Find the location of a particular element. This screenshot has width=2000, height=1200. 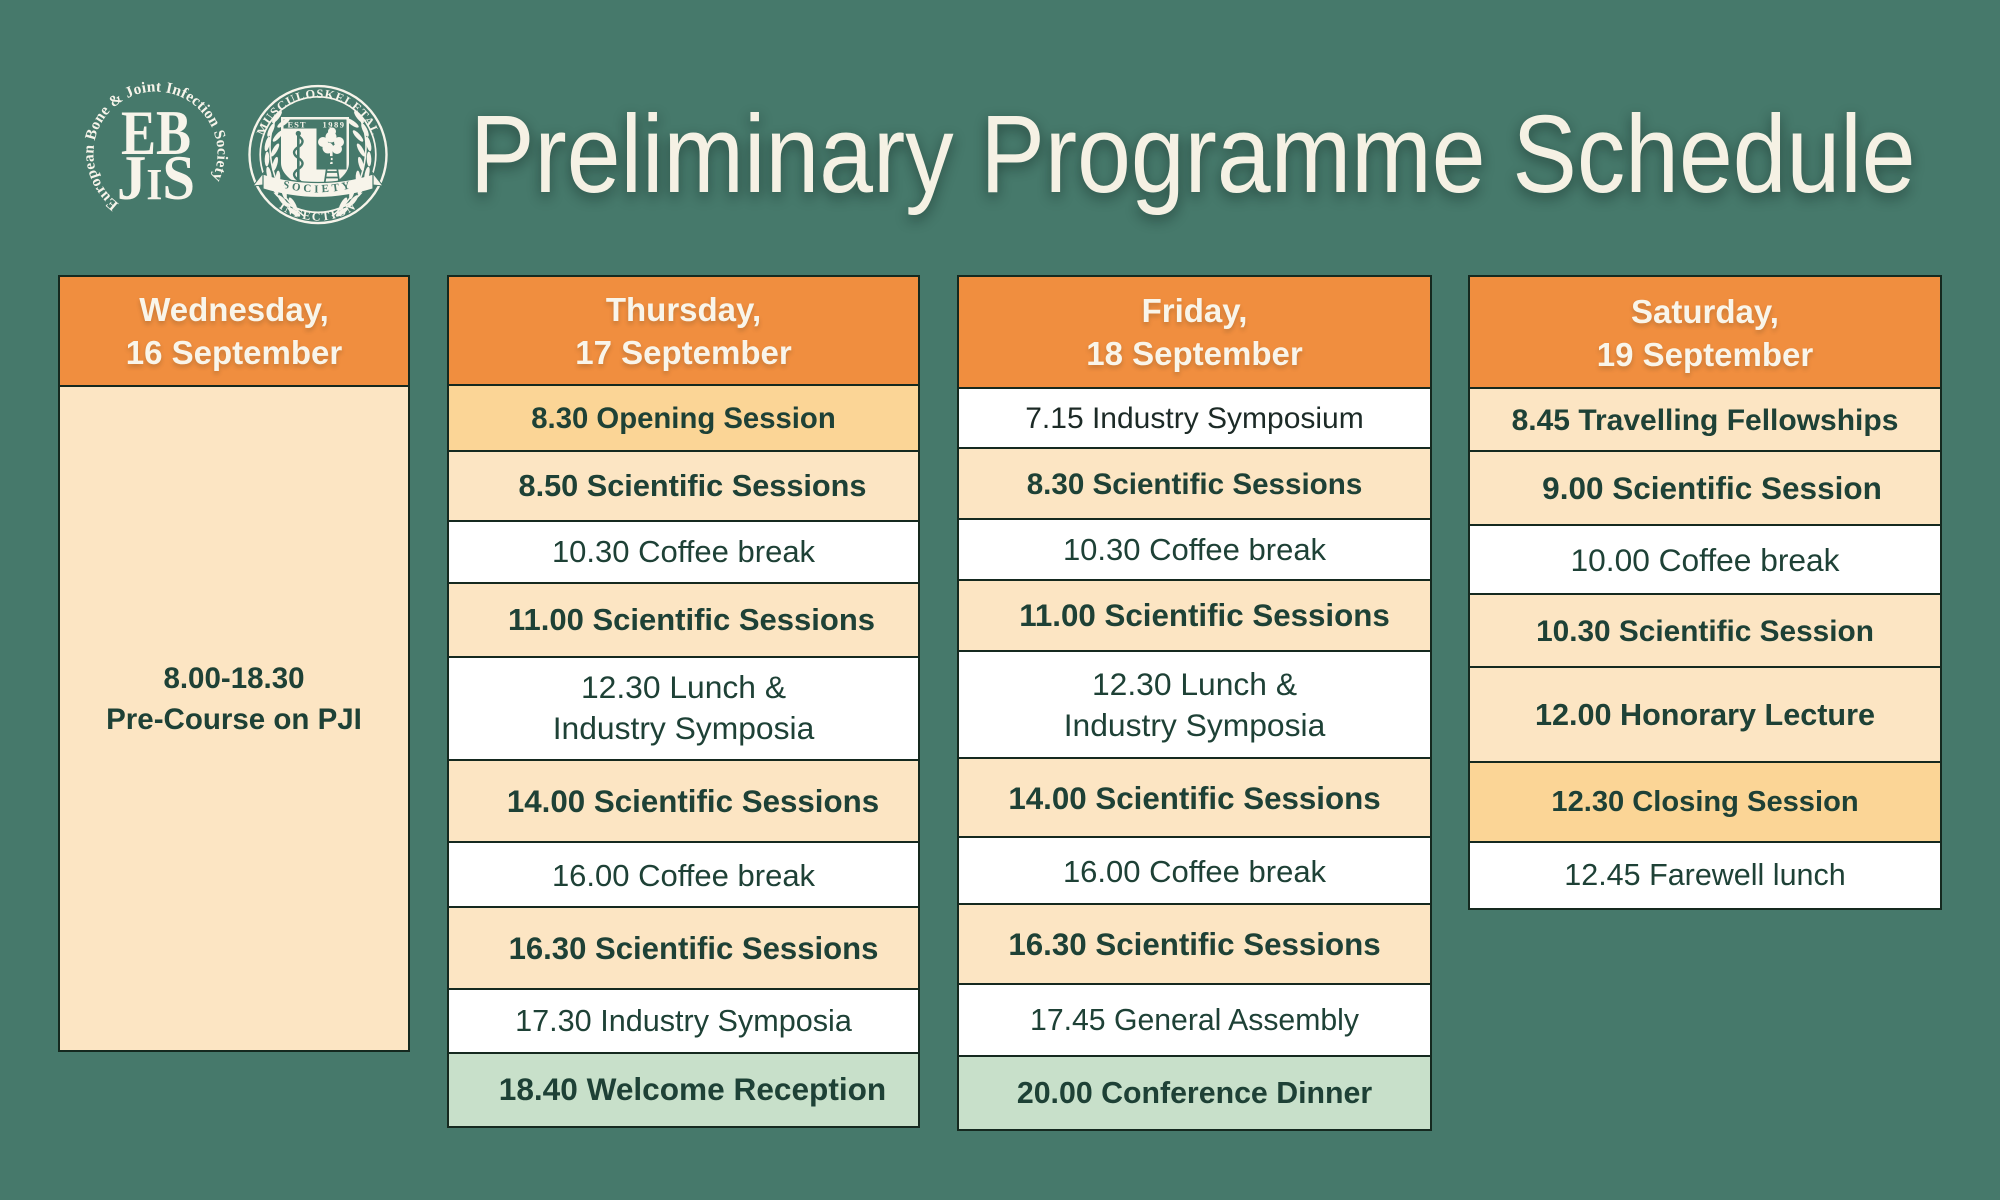

svg-text: JIS is located at coordinates (156, 178).